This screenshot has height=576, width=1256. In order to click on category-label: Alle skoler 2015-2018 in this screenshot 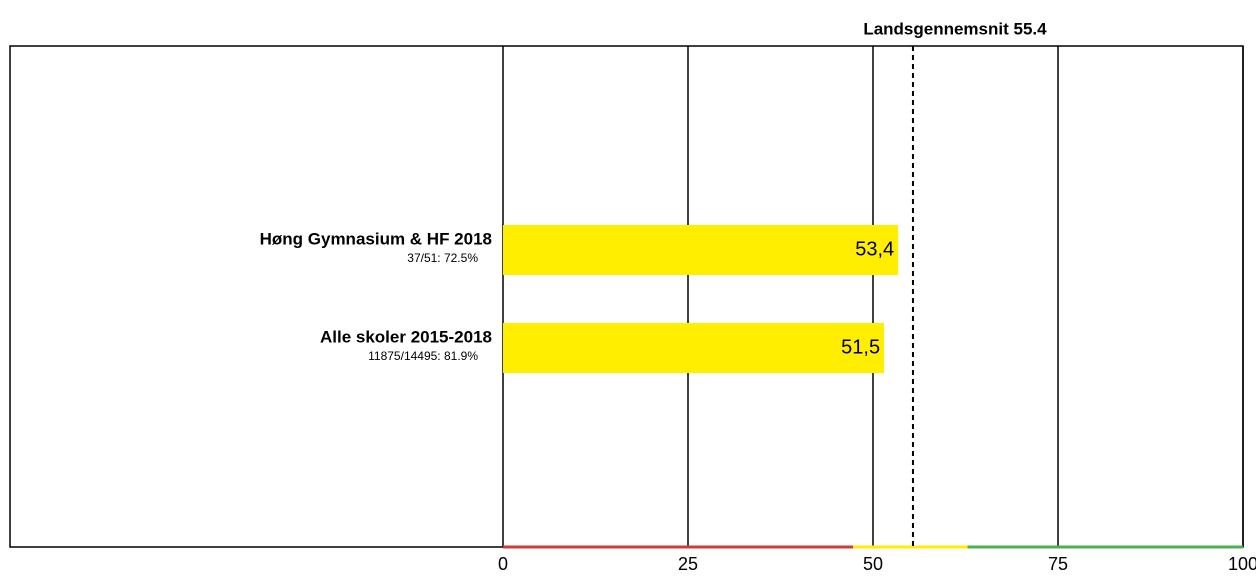, I will do `click(406, 336)`.